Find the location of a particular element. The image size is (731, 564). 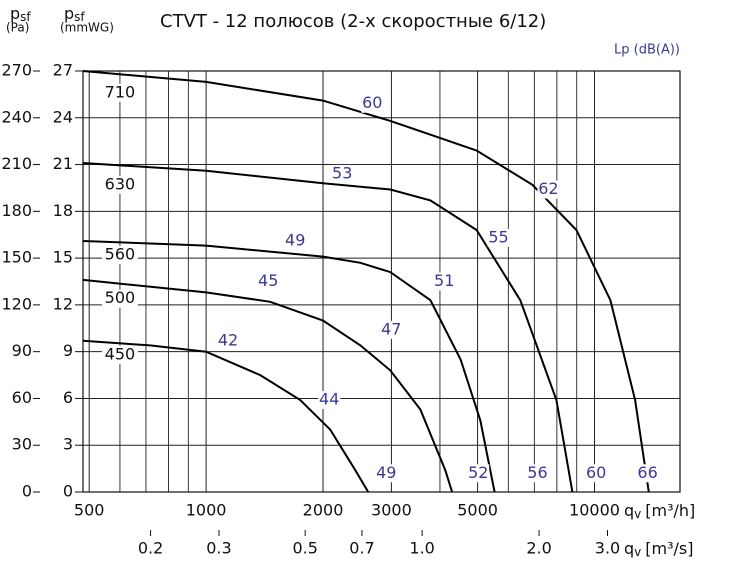

x2-axis-label-symbol: q is located at coordinates (629, 548).